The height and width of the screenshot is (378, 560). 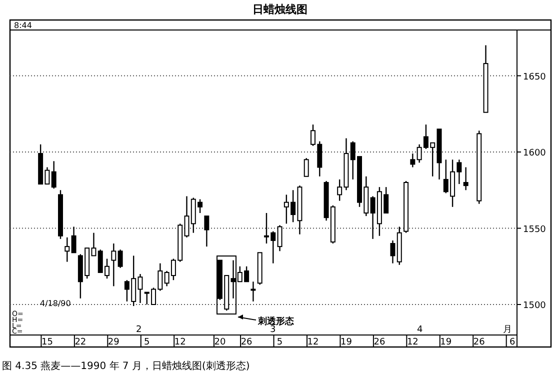 What do you see at coordinates (47, 343) in the screenshot?
I see `x-tick-label: 15` at bounding box center [47, 343].